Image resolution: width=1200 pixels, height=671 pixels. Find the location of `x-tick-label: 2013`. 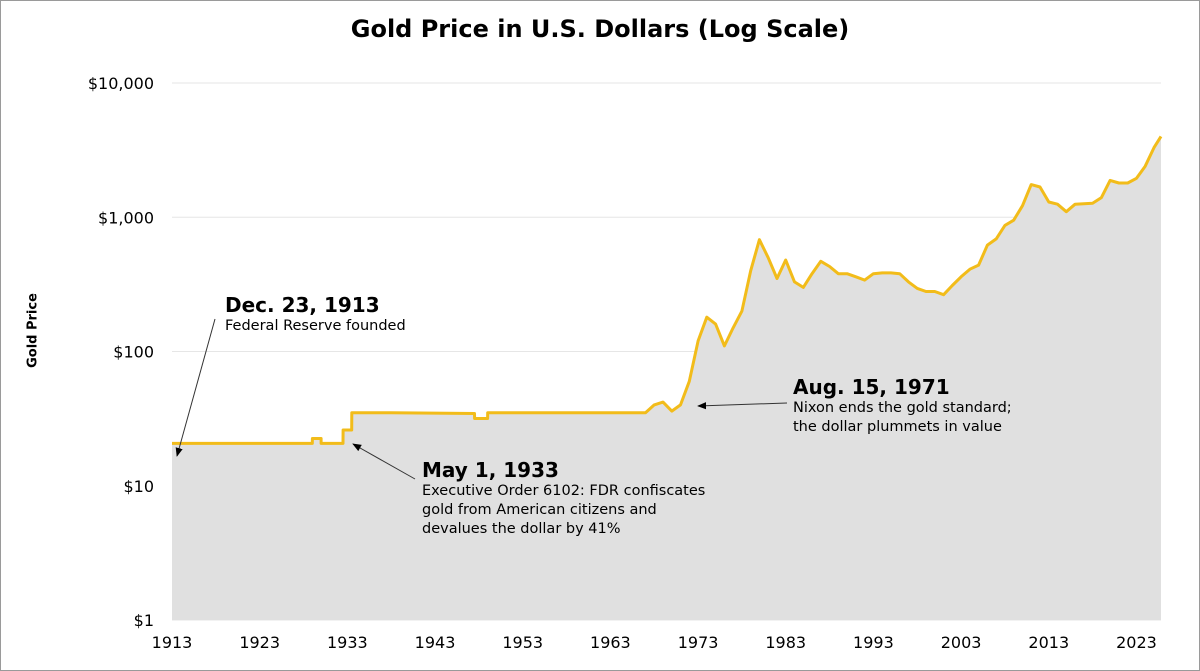

x-tick-label: 2013 is located at coordinates (1048, 642).